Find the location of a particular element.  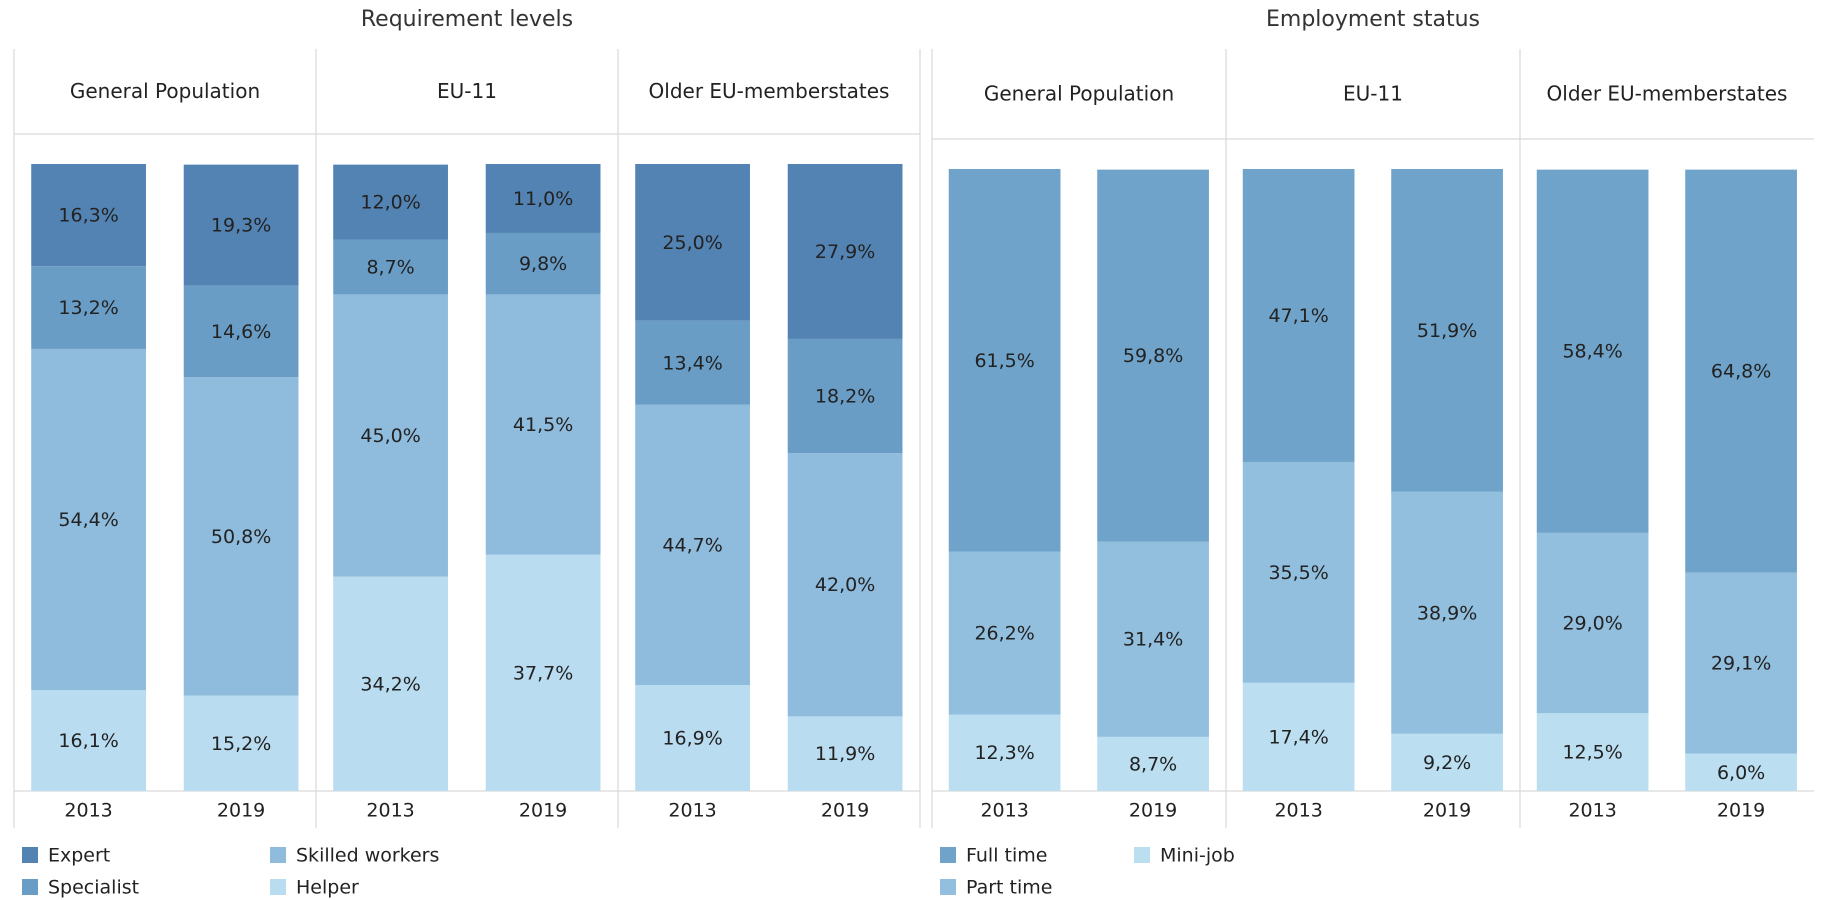

data-label: 59,8% is located at coordinates (1153, 356).